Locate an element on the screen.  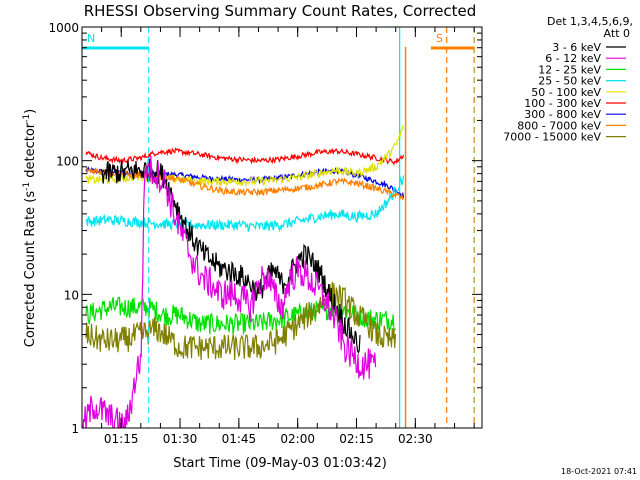
x-tick-label: 01:45 is located at coordinates (239, 439).